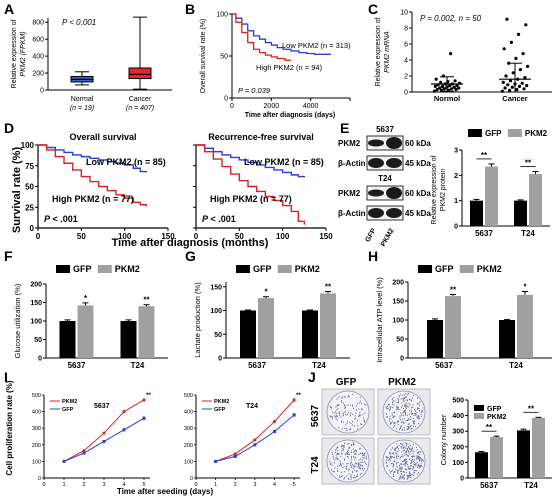 The image size is (560, 500). I want to click on panel-letter-i: I, so click(6, 377).